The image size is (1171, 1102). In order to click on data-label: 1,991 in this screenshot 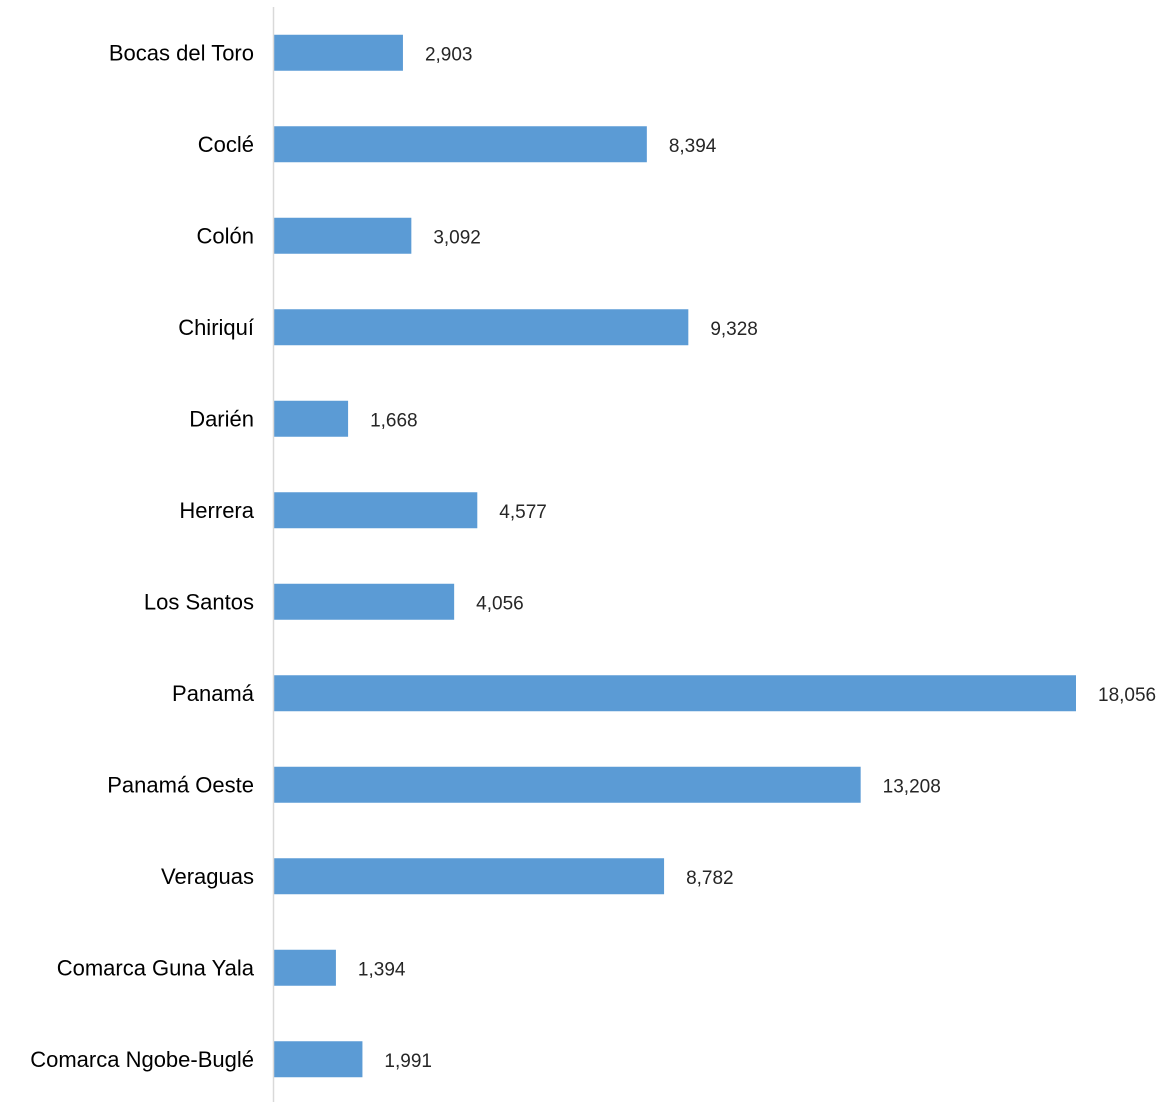, I will do `click(408, 1061)`.